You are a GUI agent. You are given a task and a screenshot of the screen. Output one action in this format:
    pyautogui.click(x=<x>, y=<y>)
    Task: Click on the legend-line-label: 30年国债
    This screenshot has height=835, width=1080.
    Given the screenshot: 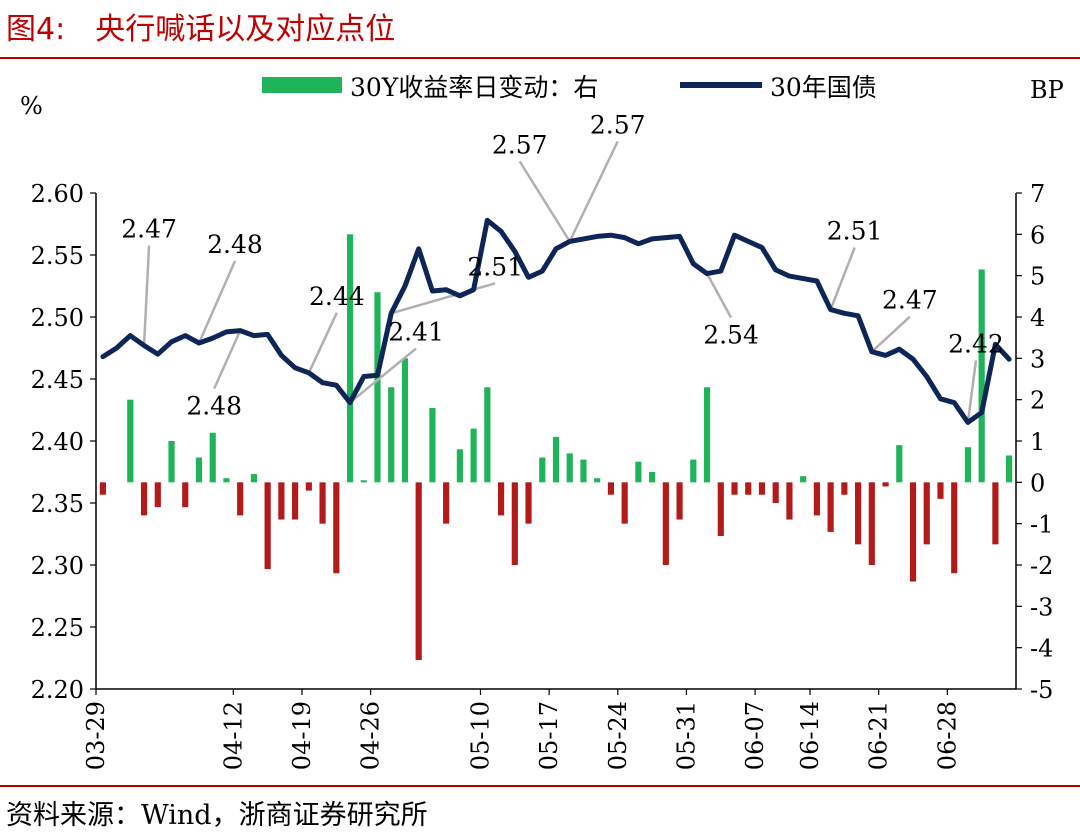 What is the action you would take?
    pyautogui.click(x=823, y=87)
    